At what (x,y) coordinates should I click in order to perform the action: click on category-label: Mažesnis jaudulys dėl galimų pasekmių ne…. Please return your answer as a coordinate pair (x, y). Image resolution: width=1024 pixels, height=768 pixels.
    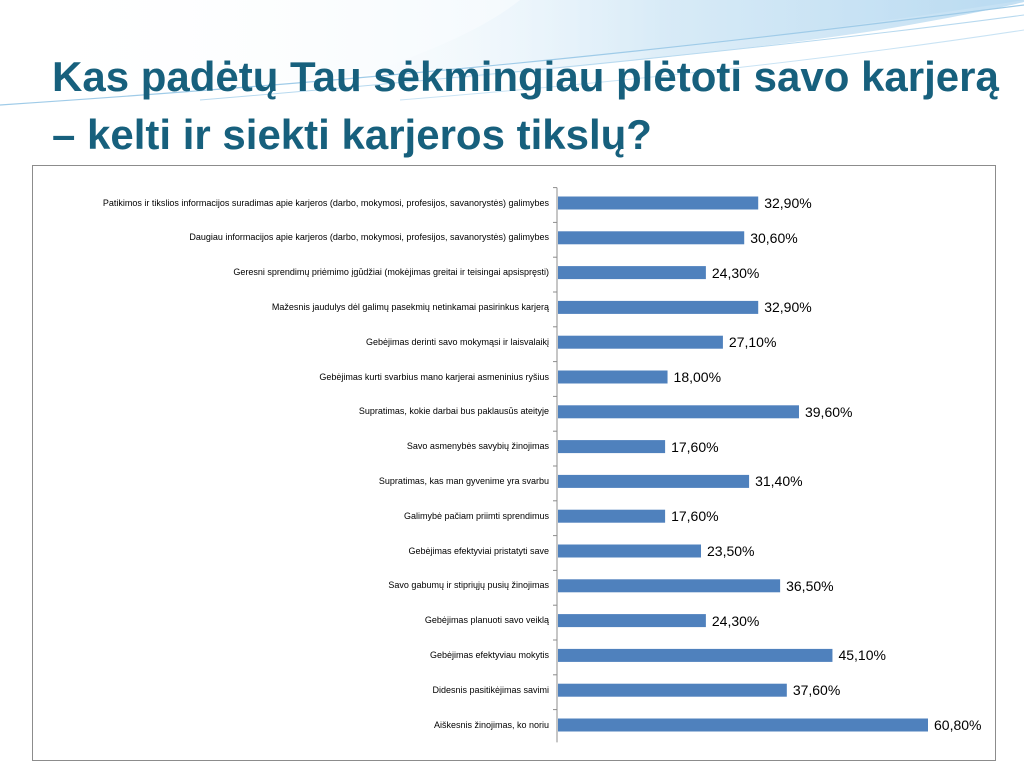
    Looking at the image, I should click on (321, 307).